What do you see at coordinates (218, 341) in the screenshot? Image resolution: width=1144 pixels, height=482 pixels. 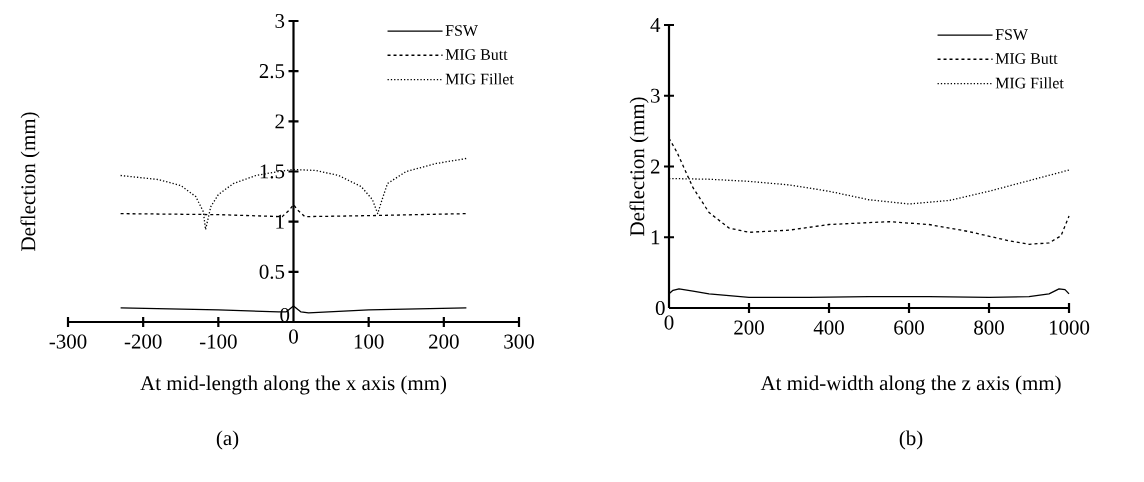 I see `x-tick-label: -100` at bounding box center [218, 341].